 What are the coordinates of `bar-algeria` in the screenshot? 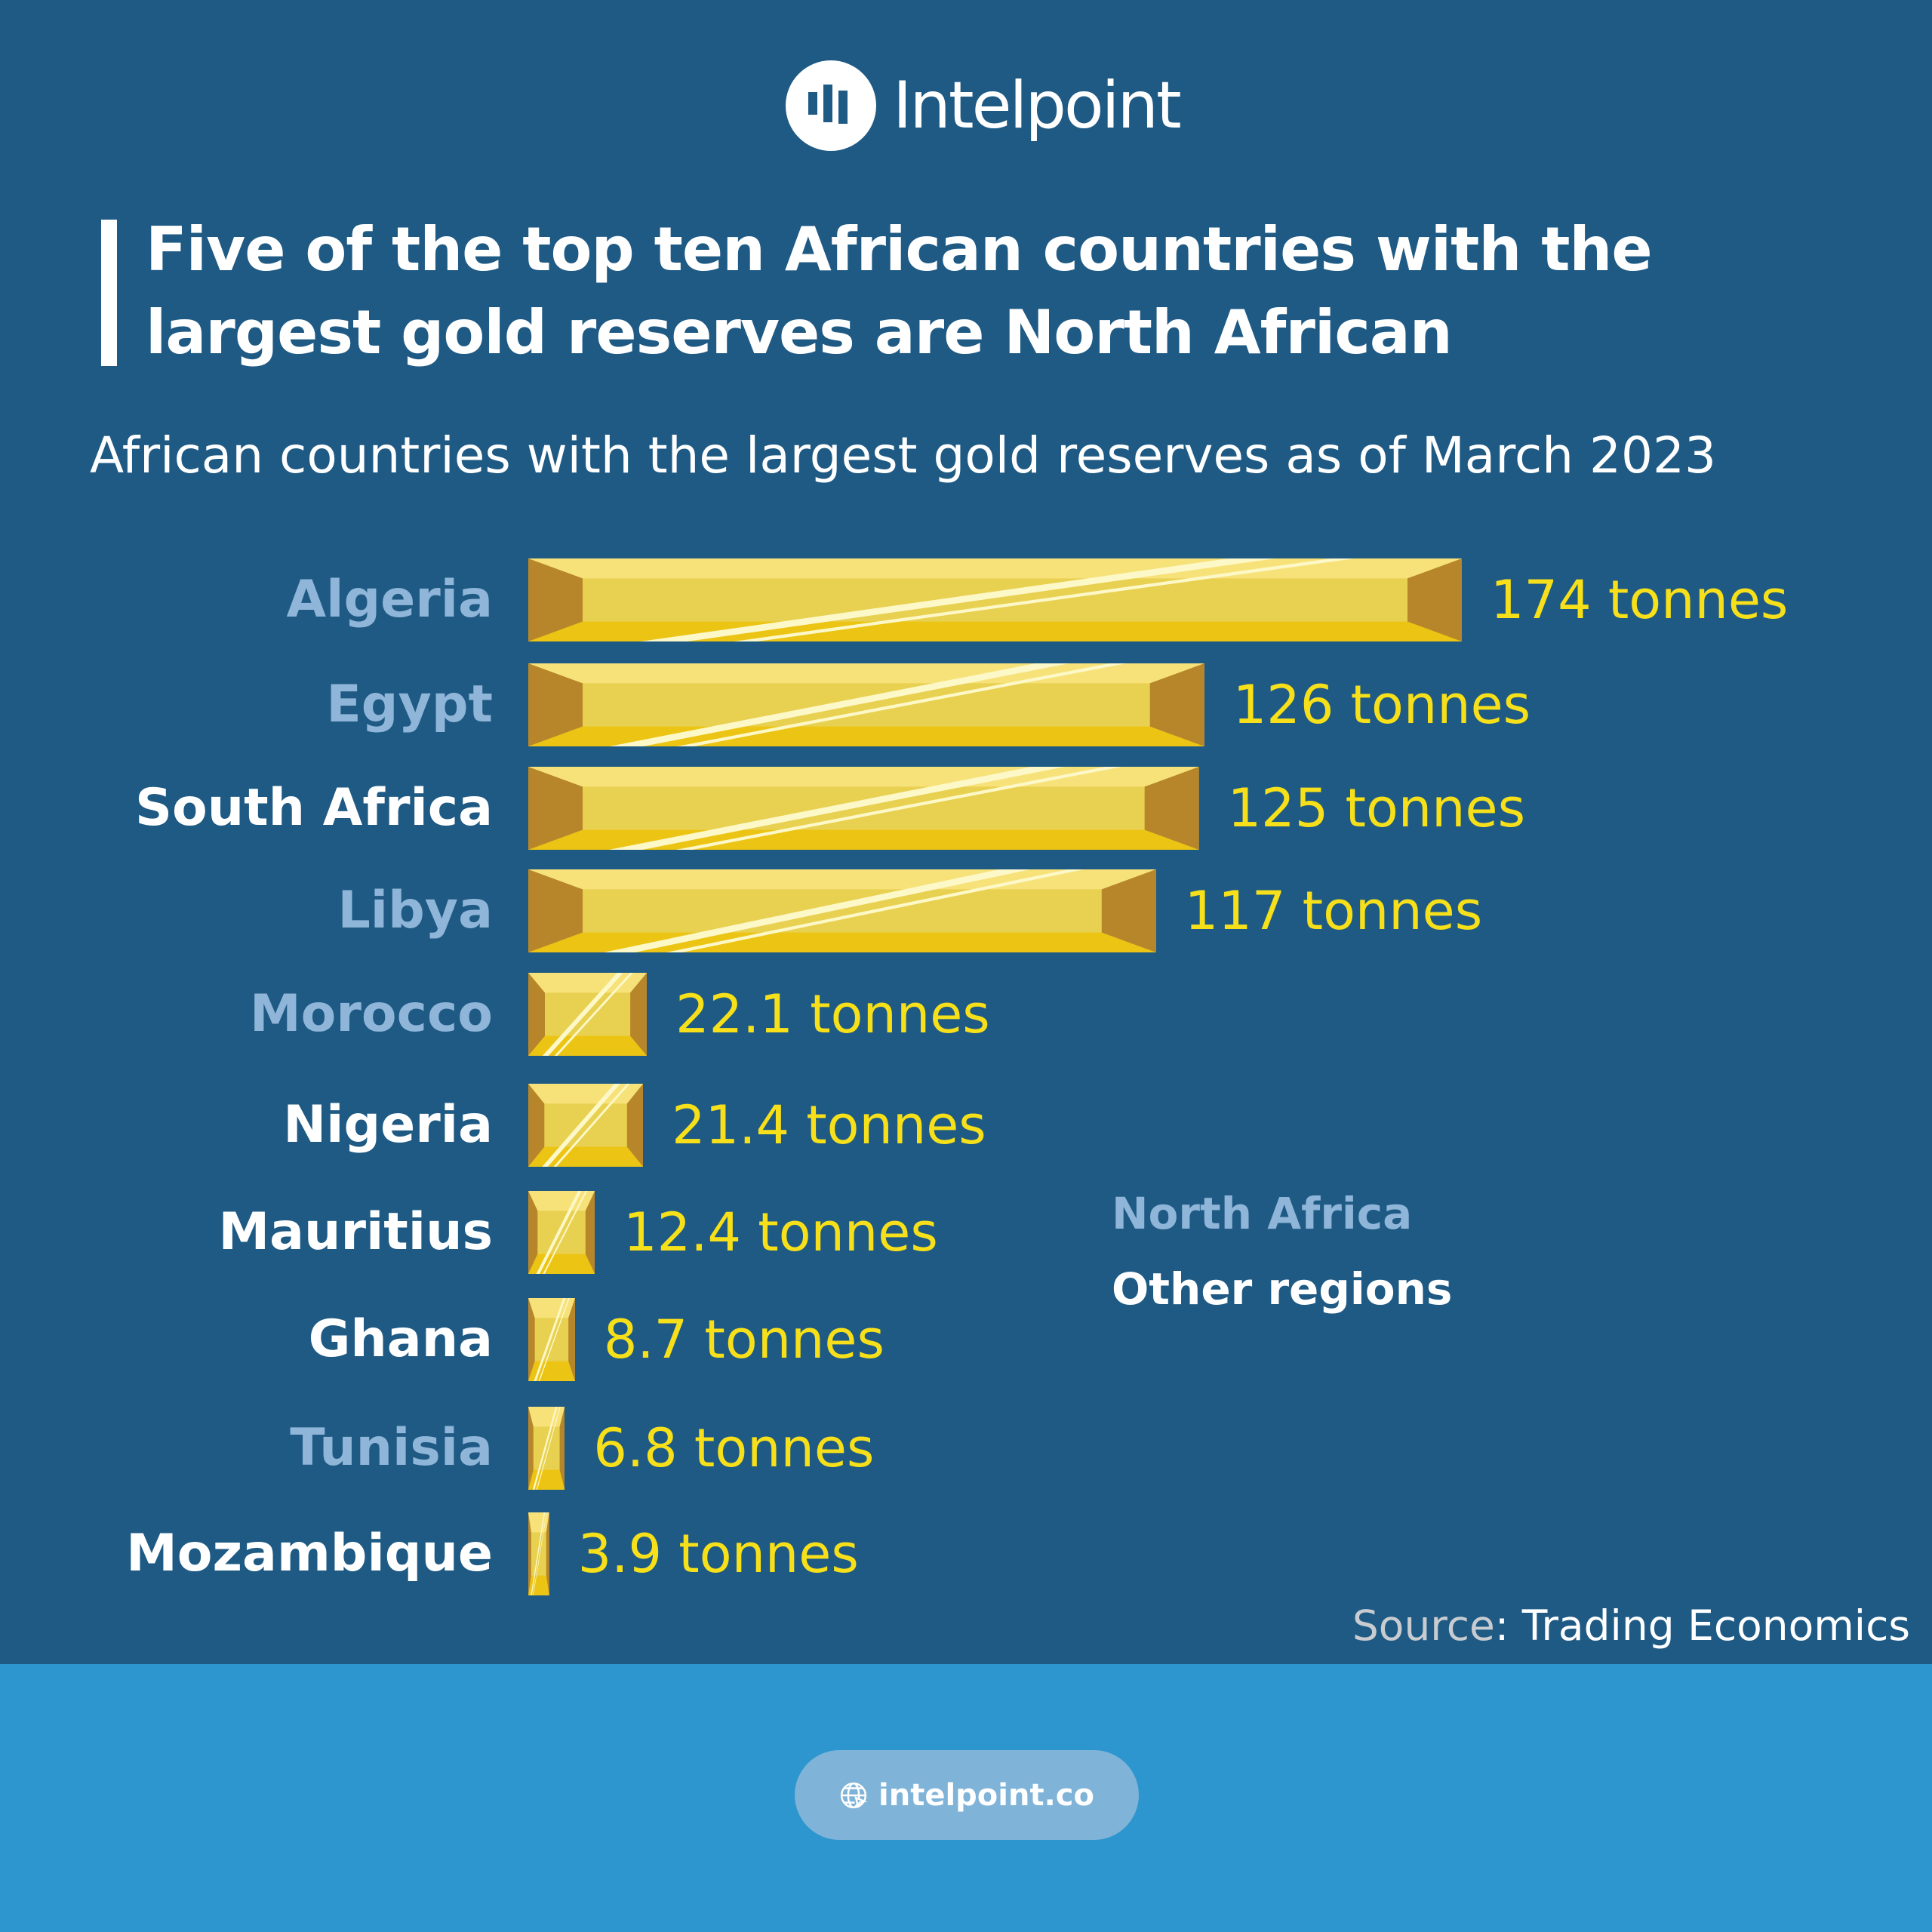 It's located at (995, 599).